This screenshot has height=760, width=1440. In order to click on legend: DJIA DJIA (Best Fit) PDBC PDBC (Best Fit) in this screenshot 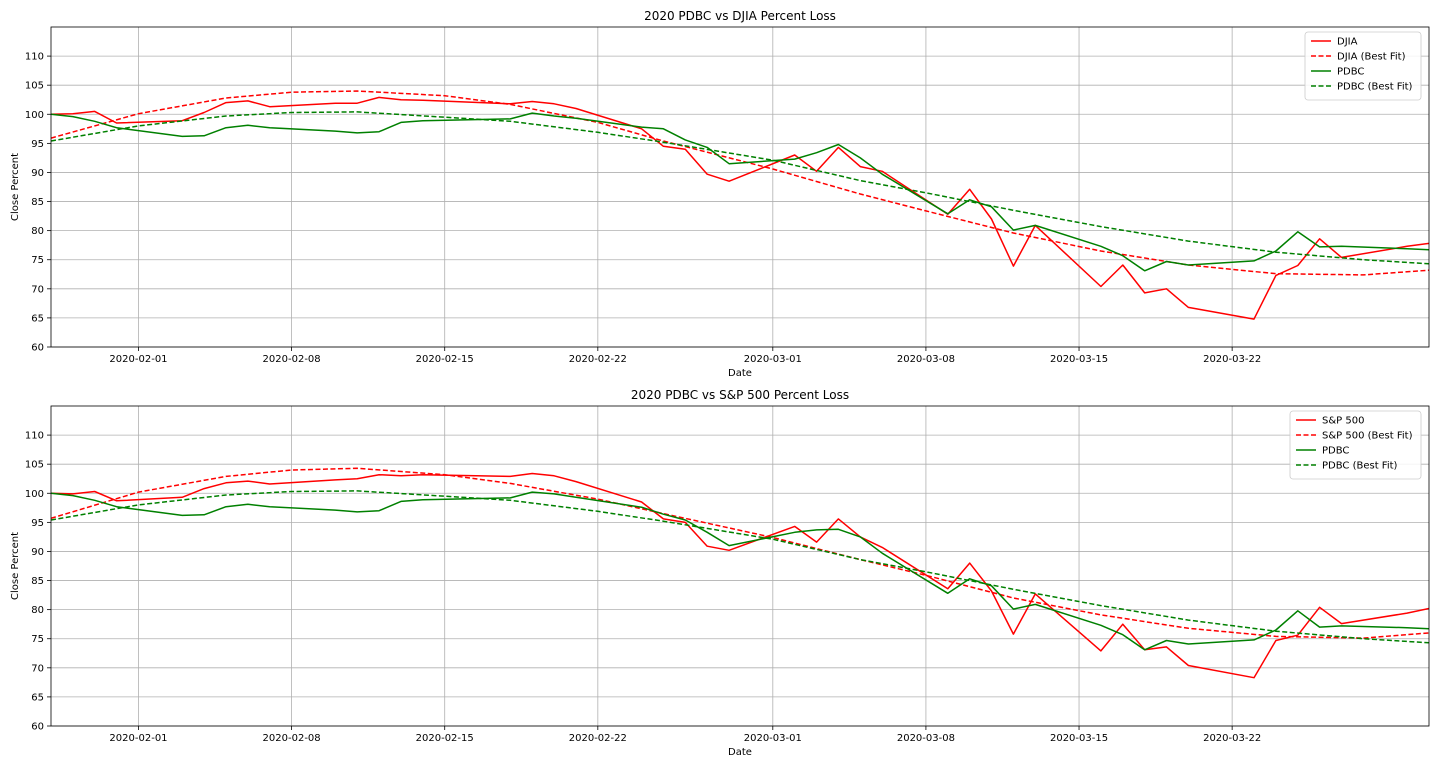, I will do `click(1363, 66)`.